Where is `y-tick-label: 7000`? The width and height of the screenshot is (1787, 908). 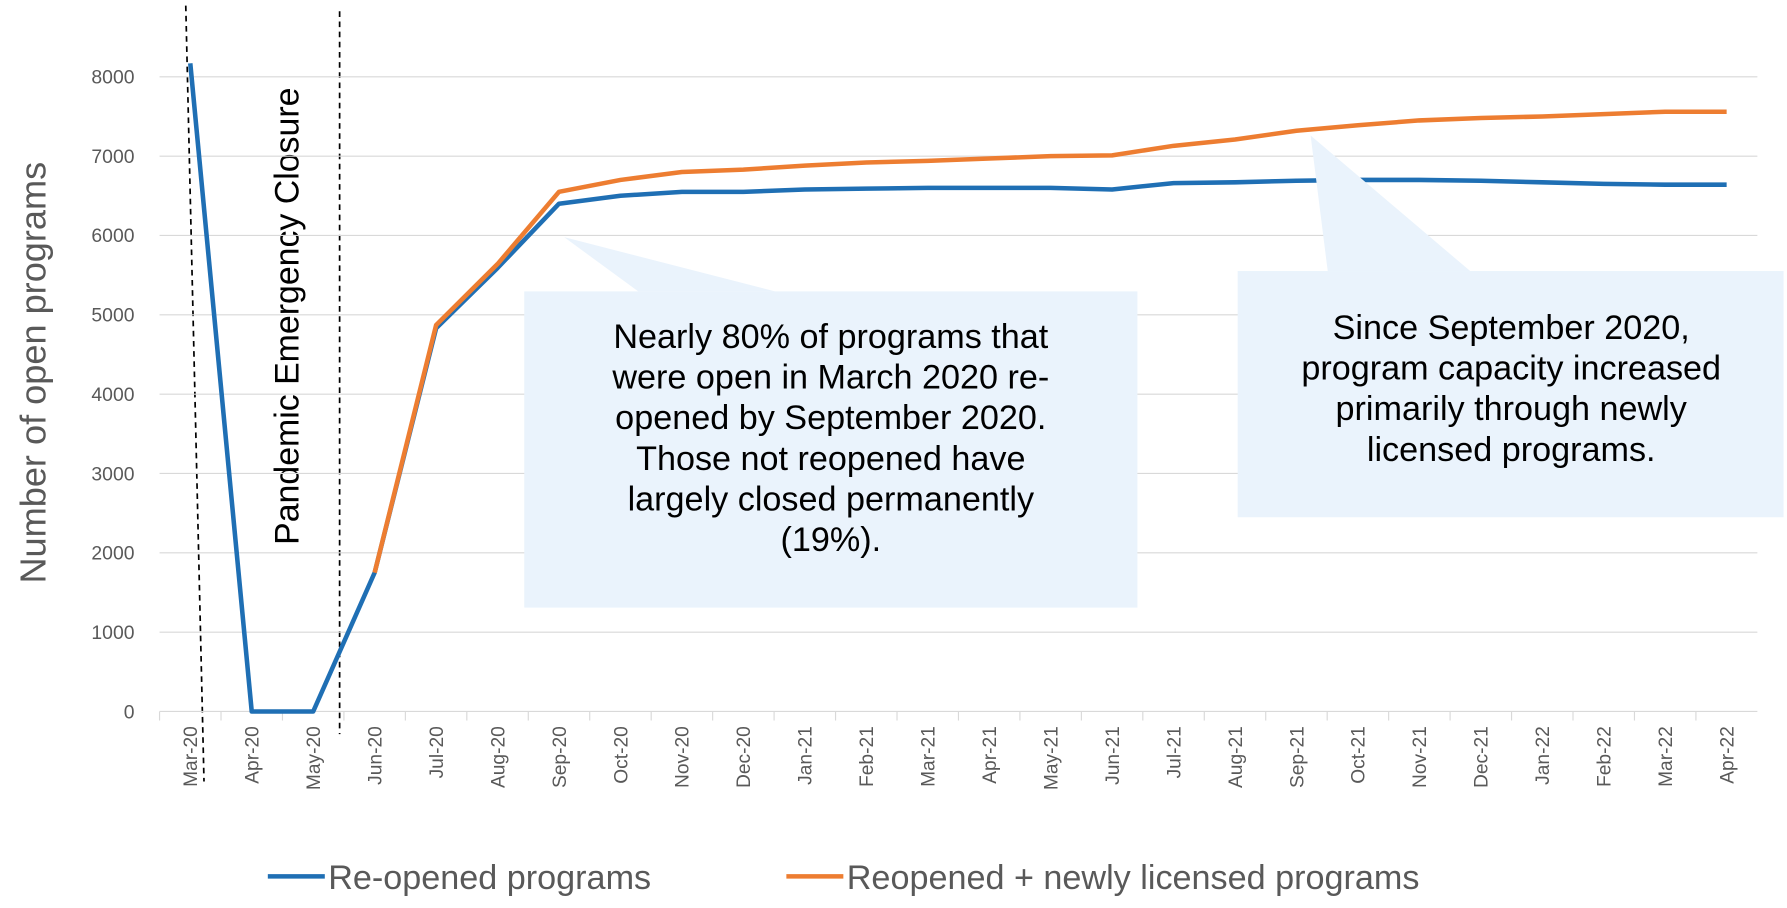 y-tick-label: 7000 is located at coordinates (112, 157).